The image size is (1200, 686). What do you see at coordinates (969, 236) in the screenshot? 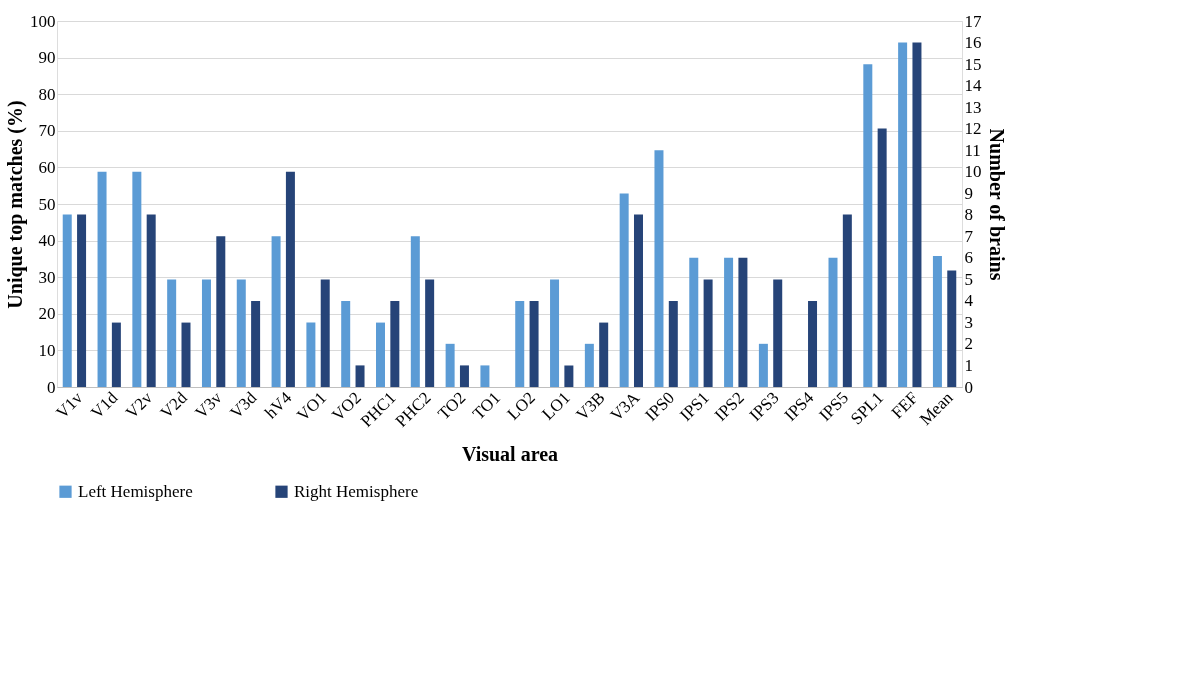
I see `y2-tick-label: 7` at bounding box center [969, 236].